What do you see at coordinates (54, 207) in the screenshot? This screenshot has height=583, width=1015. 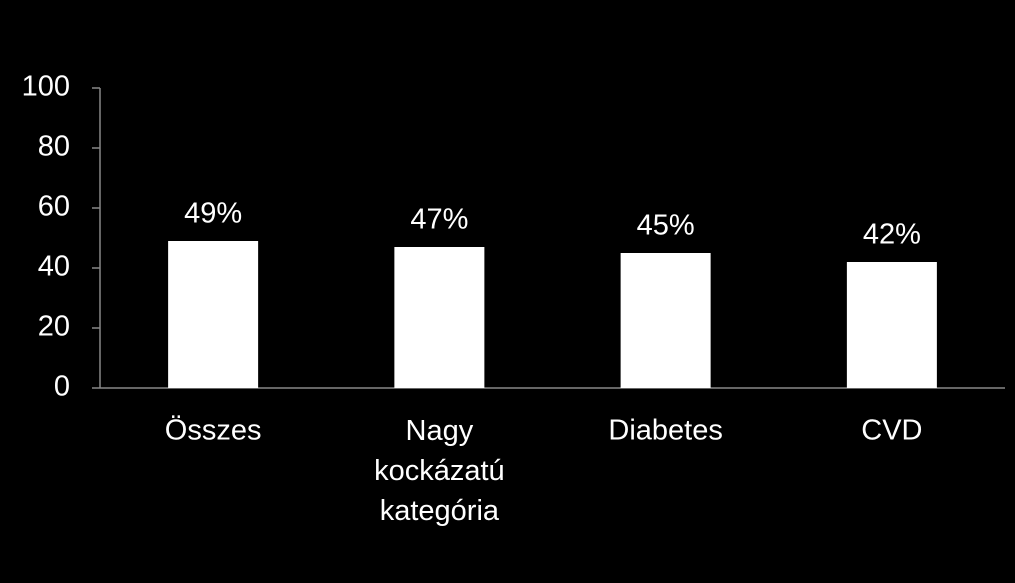 I see `y-tick-label: 60` at bounding box center [54, 207].